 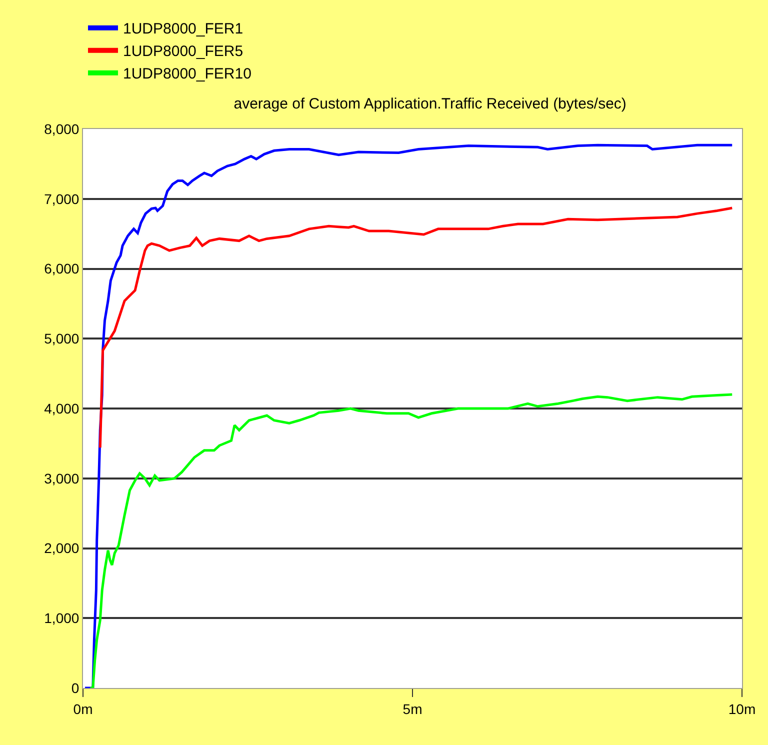 I want to click on chart-title: average of Custom Application.Traffic Received (bytes/sec), so click(x=430, y=104).